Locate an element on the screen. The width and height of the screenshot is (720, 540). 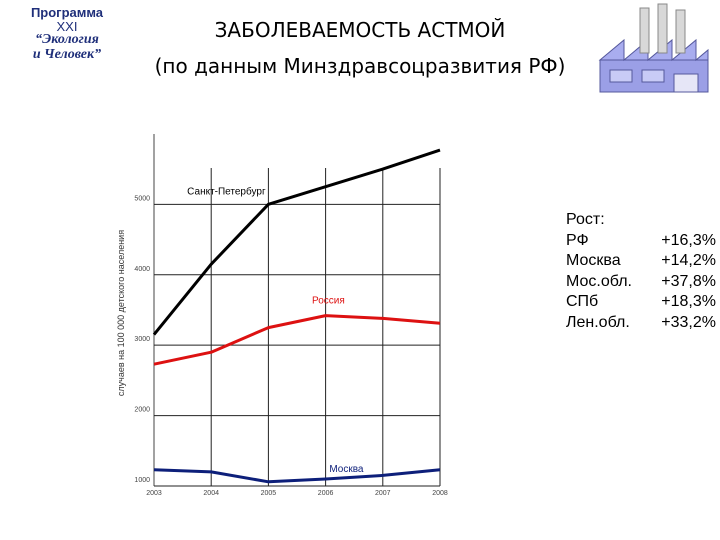
growth-row: Москва +14,2% is located at coordinates (641, 261).